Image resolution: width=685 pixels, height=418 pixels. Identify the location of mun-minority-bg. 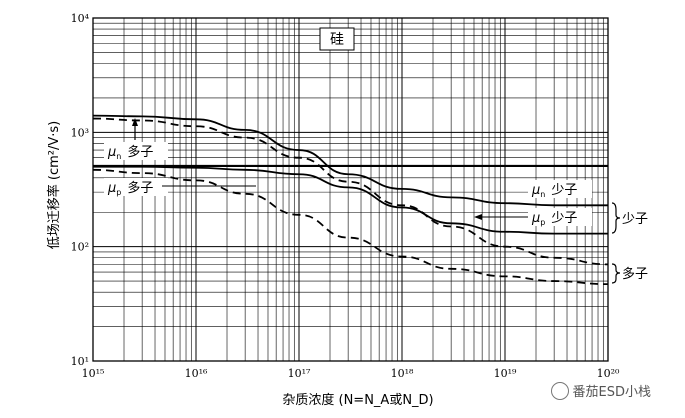
(560, 189).